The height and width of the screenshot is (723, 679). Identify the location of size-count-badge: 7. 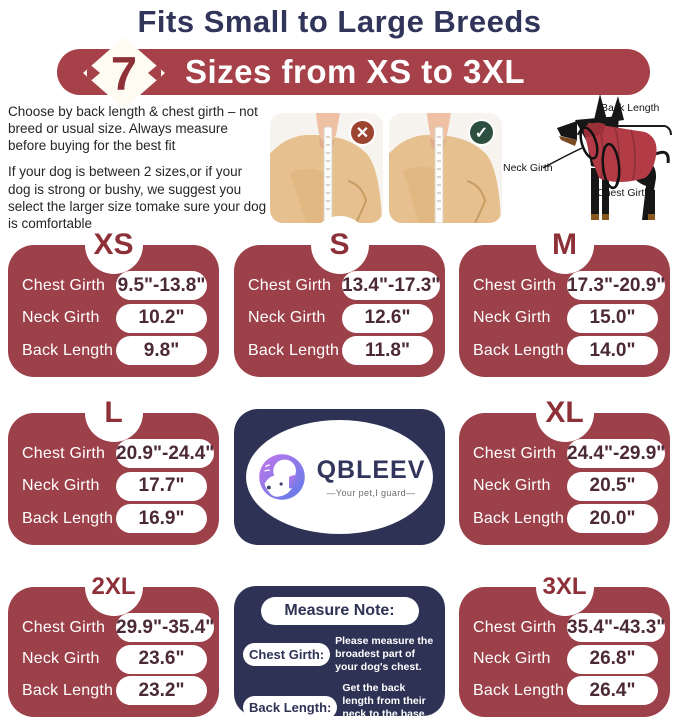
(124, 73).